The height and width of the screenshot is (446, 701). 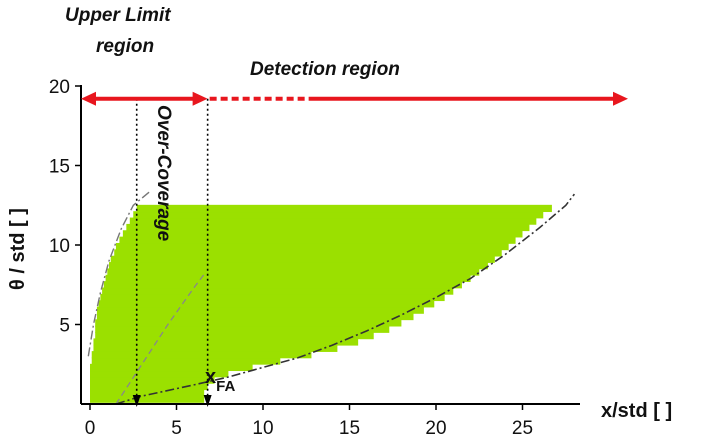 What do you see at coordinates (636, 411) in the screenshot?
I see `x-axis-label: x/std [ ]` at bounding box center [636, 411].